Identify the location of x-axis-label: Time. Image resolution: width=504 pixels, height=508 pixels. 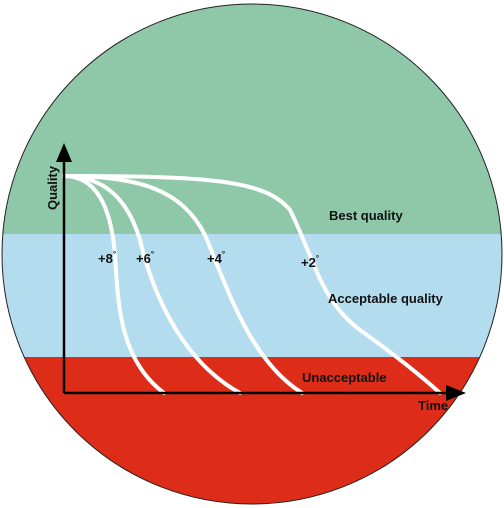
(433, 405).